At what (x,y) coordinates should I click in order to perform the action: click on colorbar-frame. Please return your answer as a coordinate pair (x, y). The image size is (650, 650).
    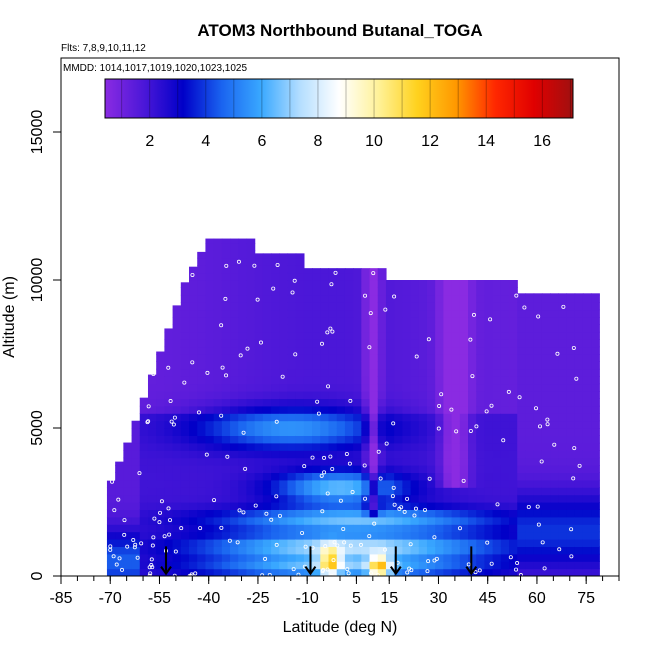
    Looking at the image, I should click on (339, 98).